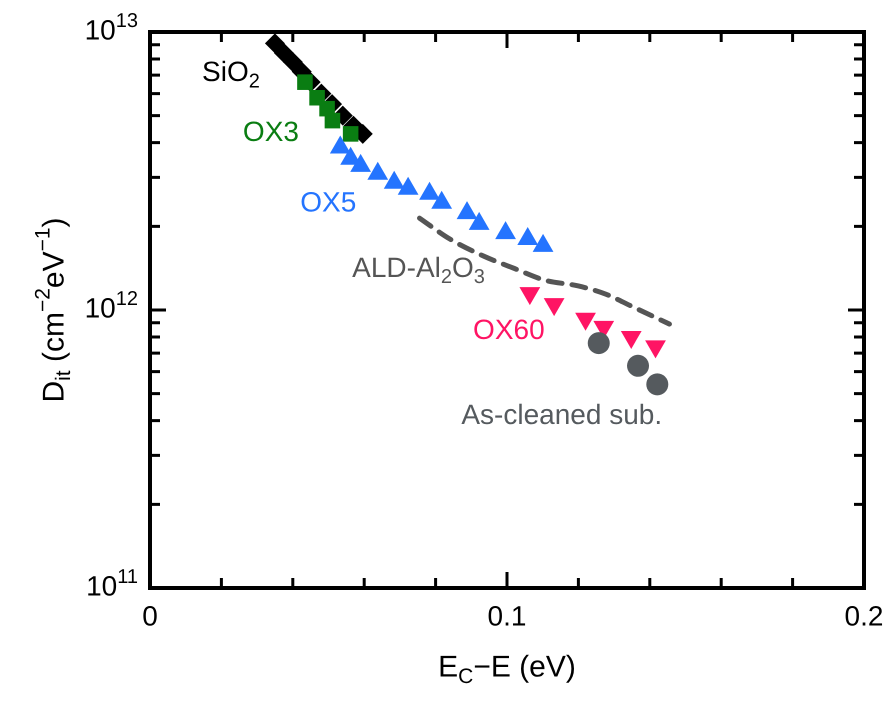  I want to click on series-label: OX60, so click(509, 329).